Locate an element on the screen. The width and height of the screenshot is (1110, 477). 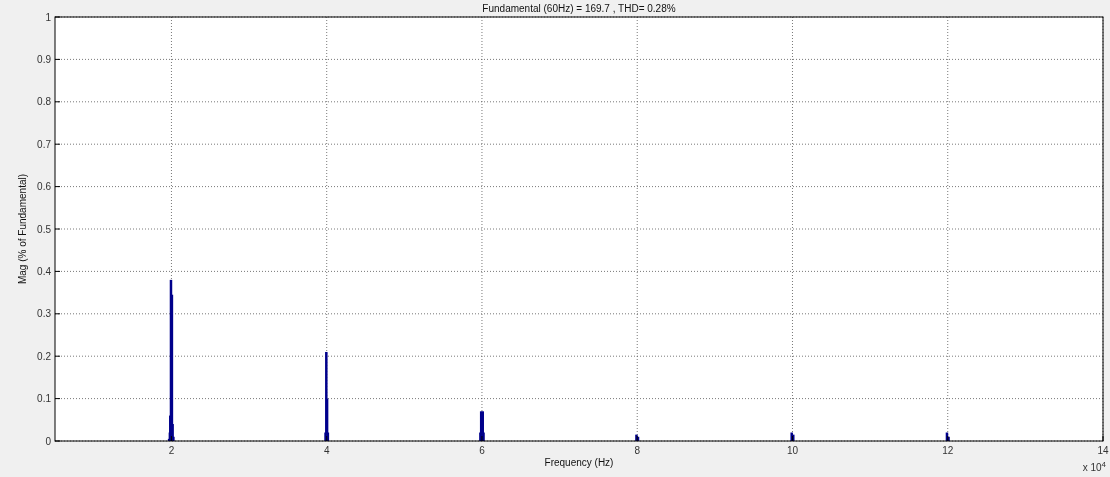
y-axis-title: Mag (% of Fundamental) is located at coordinates (22, 229).